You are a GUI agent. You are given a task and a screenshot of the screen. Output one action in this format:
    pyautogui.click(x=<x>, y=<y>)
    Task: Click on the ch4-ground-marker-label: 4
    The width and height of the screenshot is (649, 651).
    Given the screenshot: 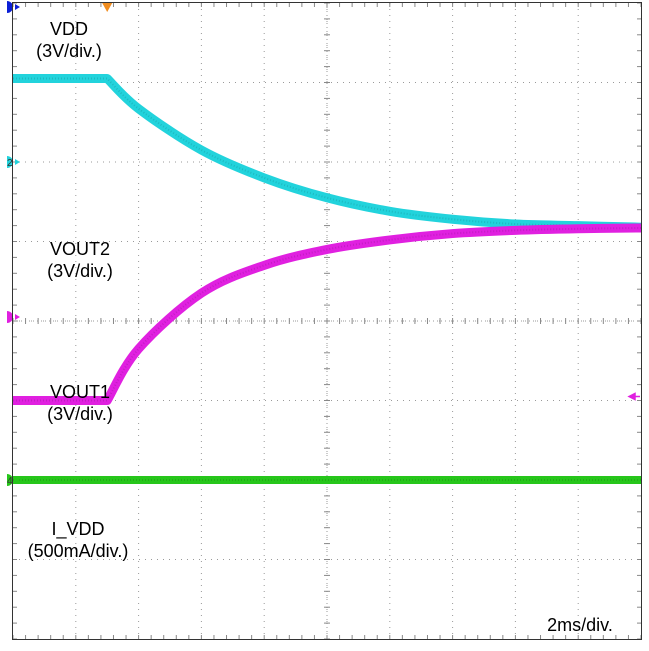 What is the action you would take?
    pyautogui.click(x=10, y=481)
    